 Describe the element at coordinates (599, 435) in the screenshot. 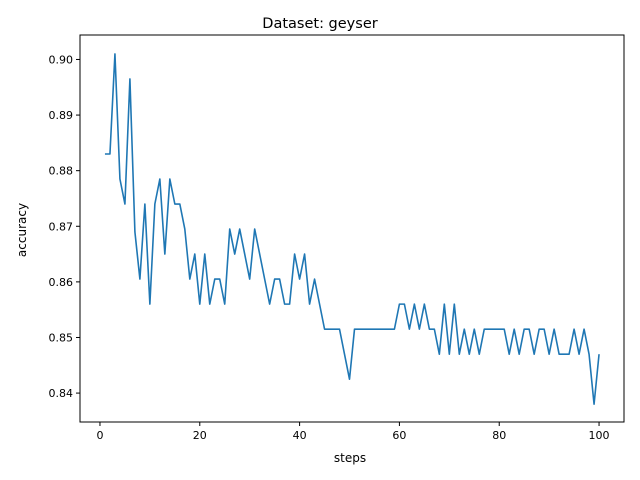

I see `x-tick-label: 100` at that location.